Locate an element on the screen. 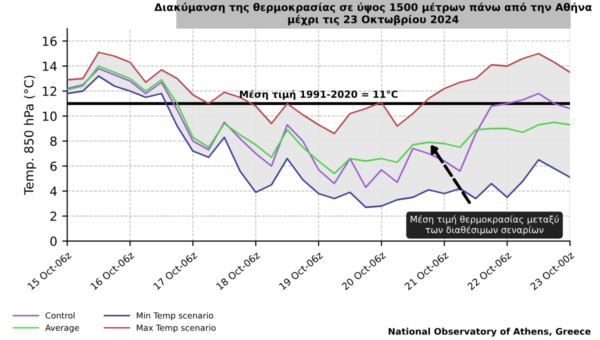 This screenshot has height=340, width=600. y-tick-label: 6 is located at coordinates (53, 166).